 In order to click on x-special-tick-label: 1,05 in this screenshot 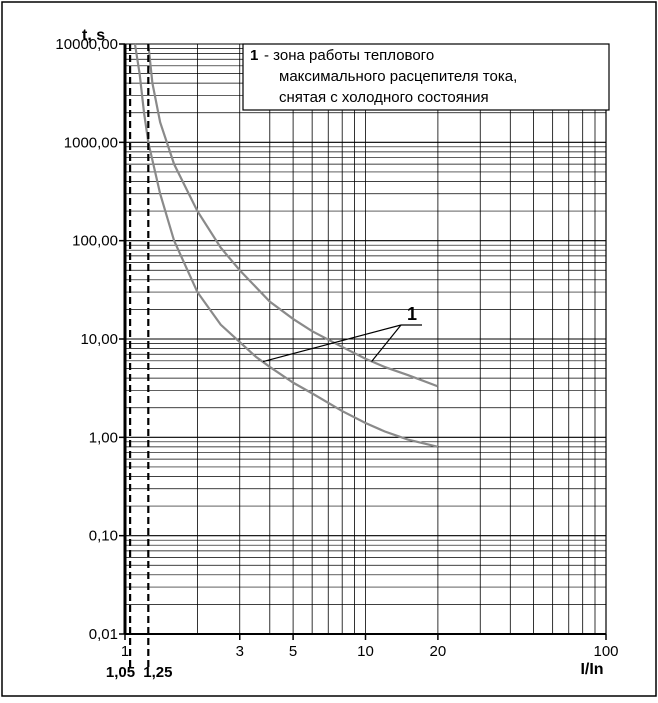, I will do `click(120, 672)`.